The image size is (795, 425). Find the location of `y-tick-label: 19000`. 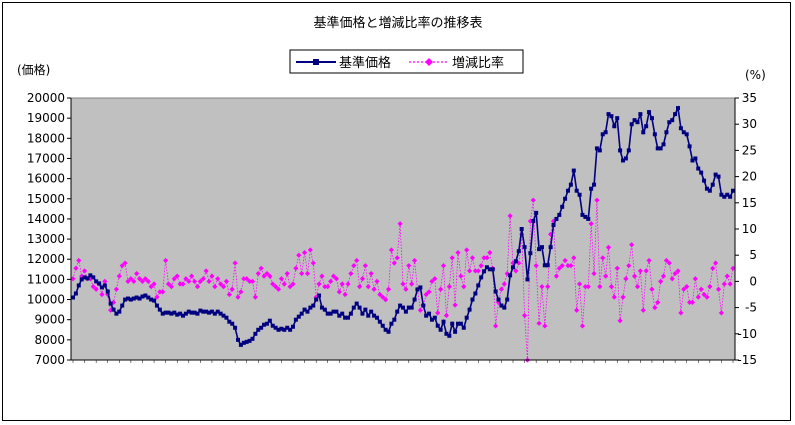

y-tick-label: 19000 is located at coordinates (46, 118).